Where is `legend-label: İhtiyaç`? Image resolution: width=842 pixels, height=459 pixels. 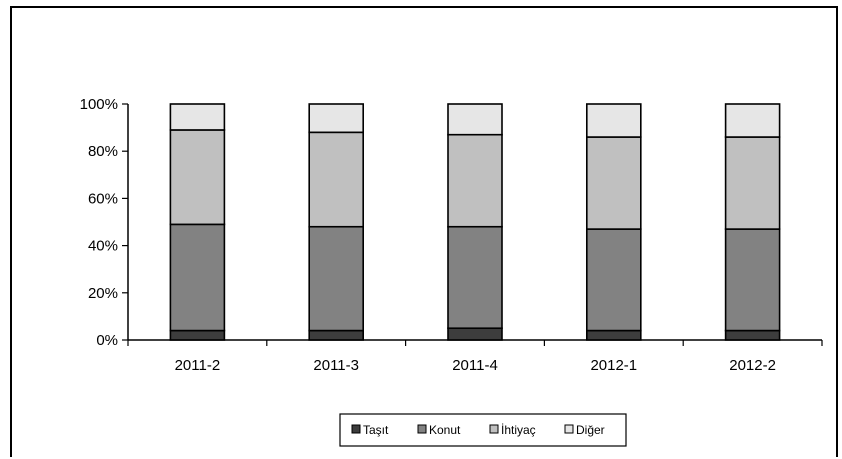
legend-label: İhtiyaç is located at coordinates (518, 430).